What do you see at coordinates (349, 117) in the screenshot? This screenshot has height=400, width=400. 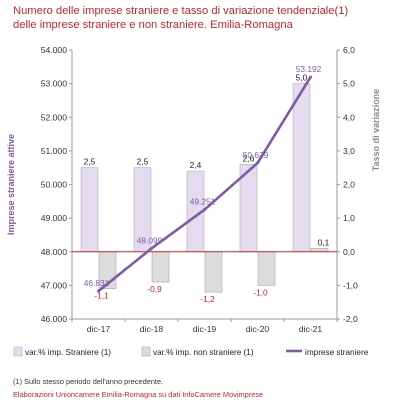 I see `y-tick-label-right: 4,0` at bounding box center [349, 117].